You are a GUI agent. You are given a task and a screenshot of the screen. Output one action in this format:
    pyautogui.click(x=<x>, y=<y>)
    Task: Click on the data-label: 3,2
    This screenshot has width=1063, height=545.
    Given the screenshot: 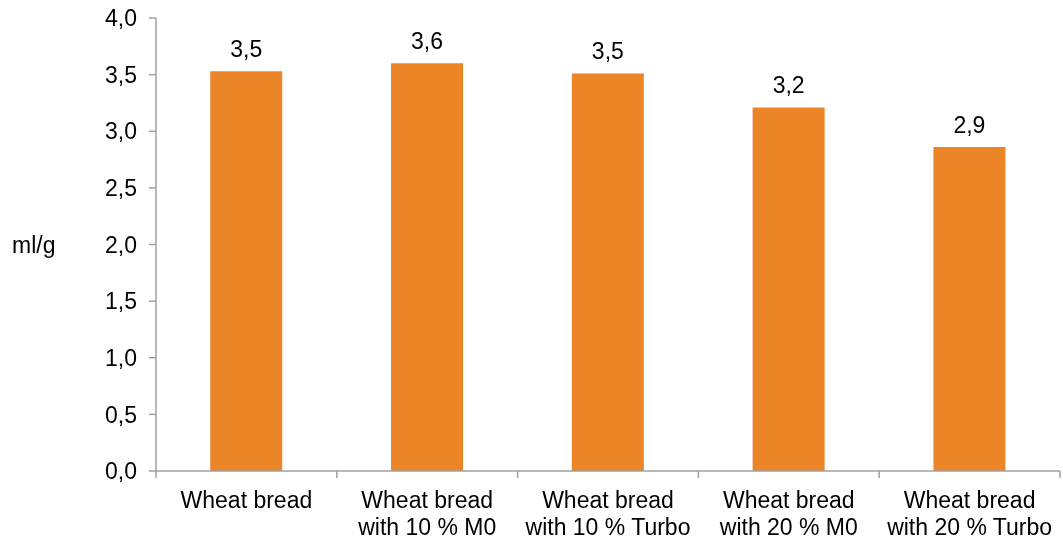 What is the action you would take?
    pyautogui.click(x=788, y=85)
    